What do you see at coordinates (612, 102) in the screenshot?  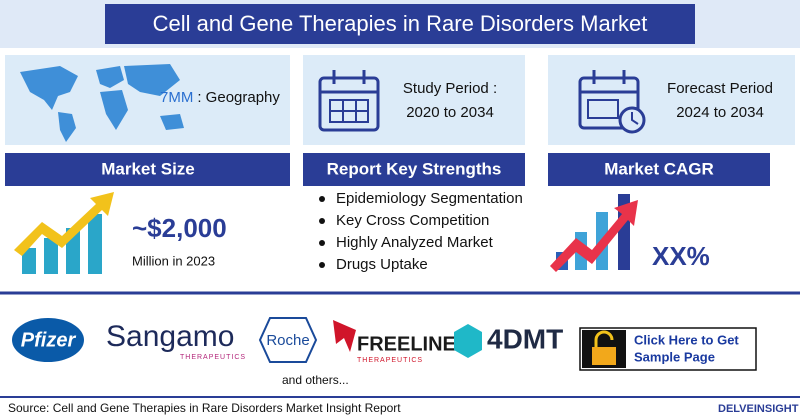 I see `calendar-clock-icon` at bounding box center [612, 102].